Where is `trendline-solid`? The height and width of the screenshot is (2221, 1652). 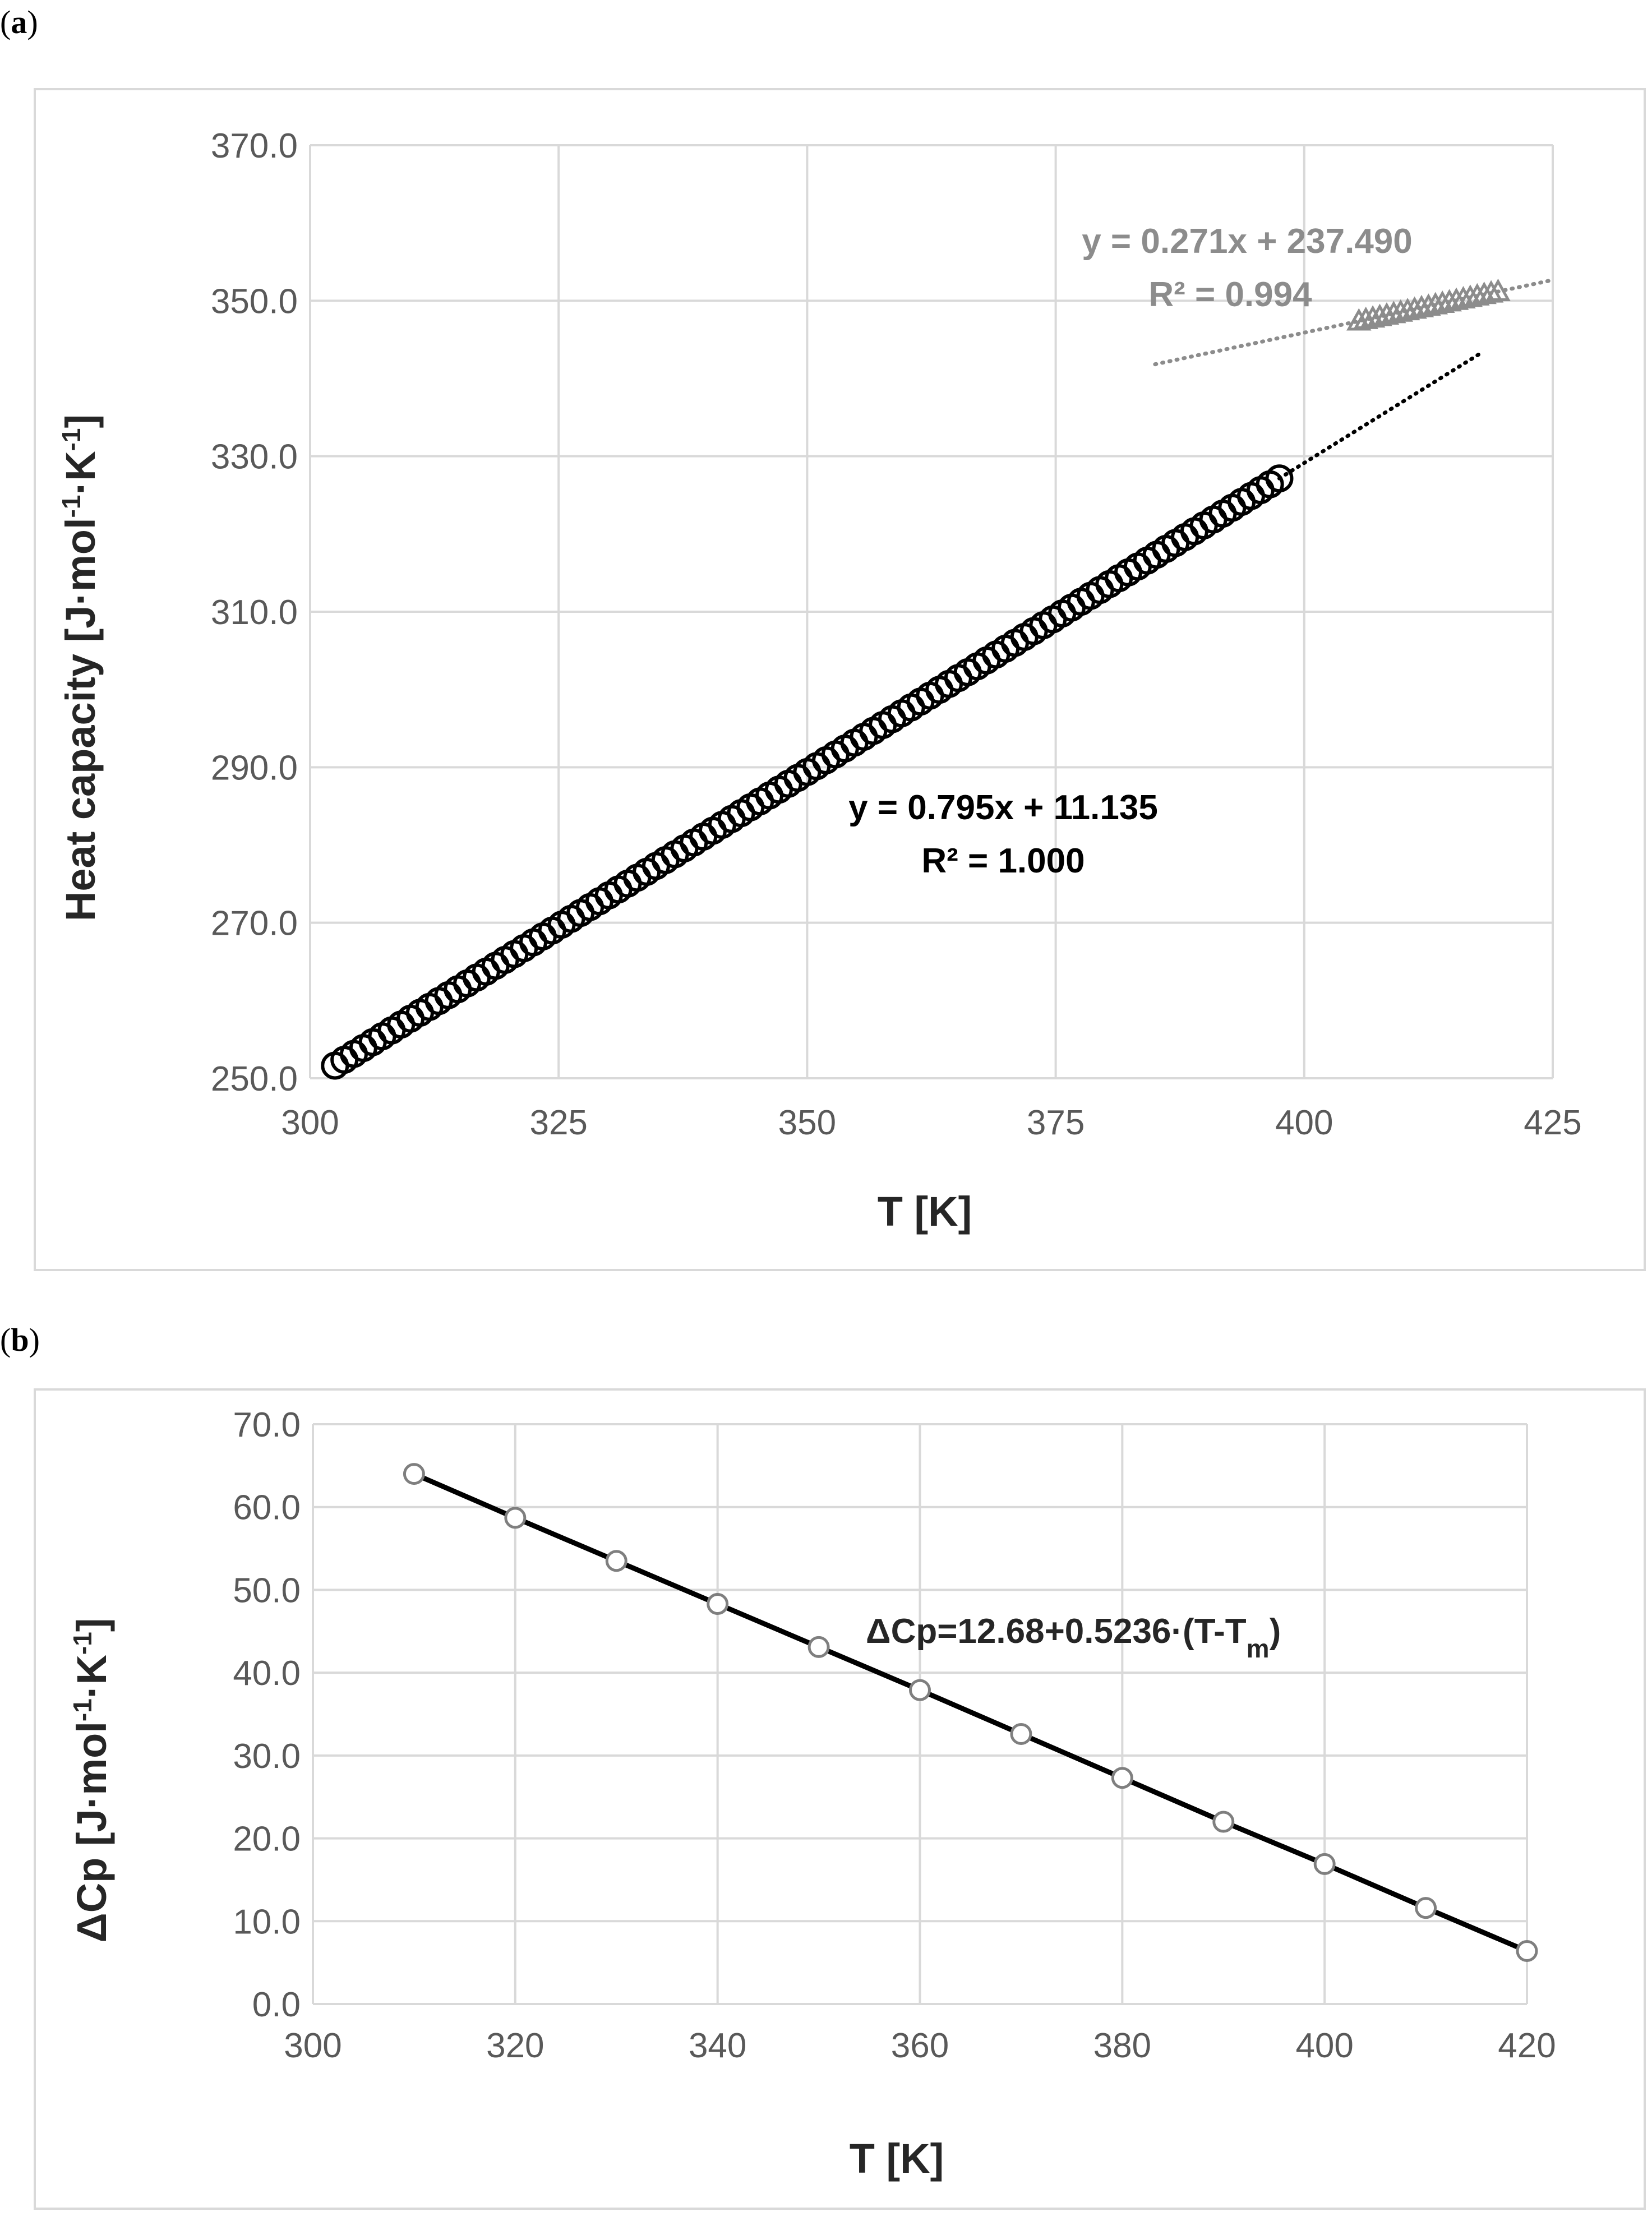 trendline-solid is located at coordinates (1381, 415).